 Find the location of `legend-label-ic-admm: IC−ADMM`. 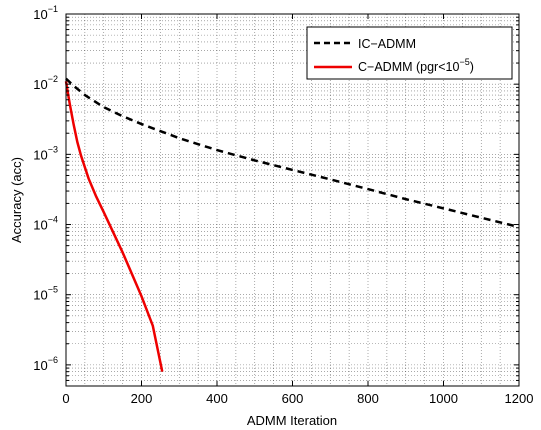

legend-label-ic-admm: IC−ADMM is located at coordinates (387, 44).